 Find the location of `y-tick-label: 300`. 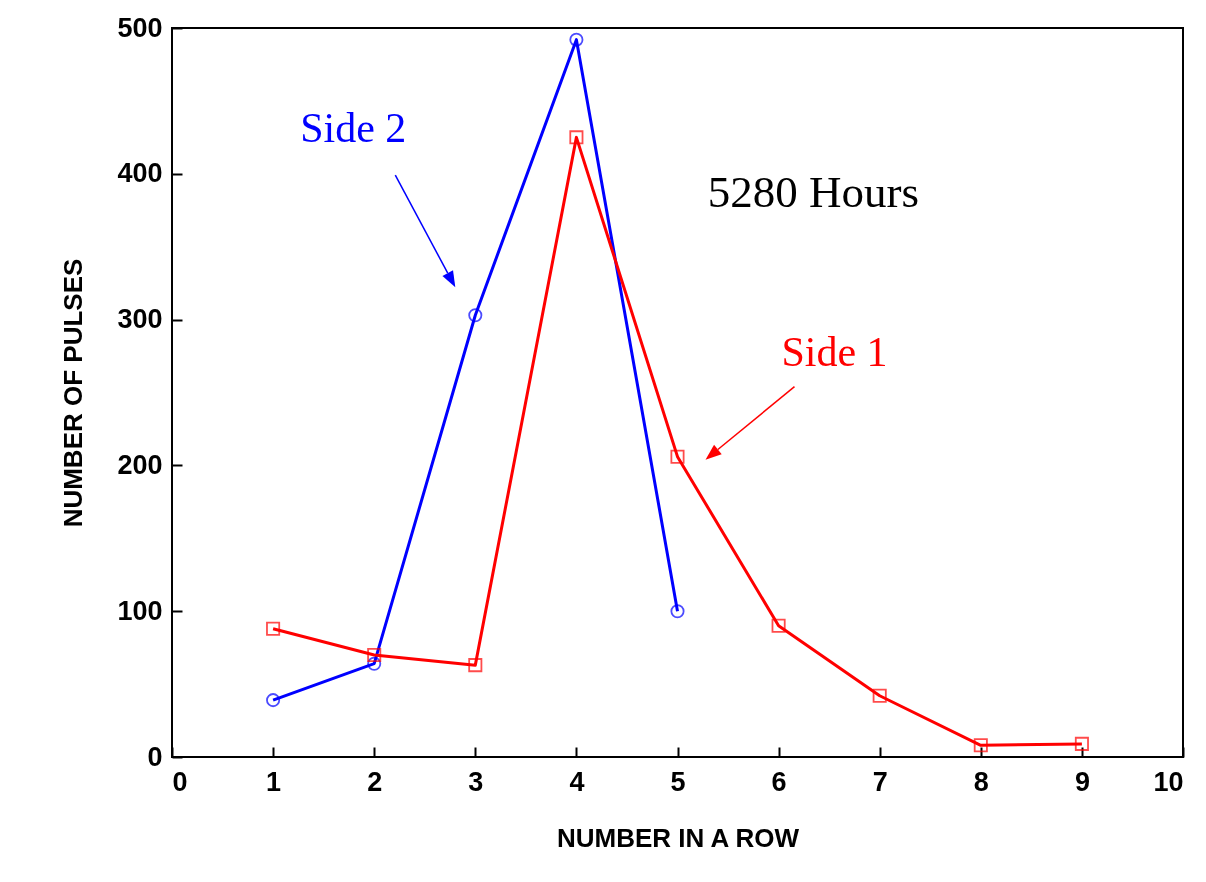

y-tick-label: 300 is located at coordinates (140, 319).